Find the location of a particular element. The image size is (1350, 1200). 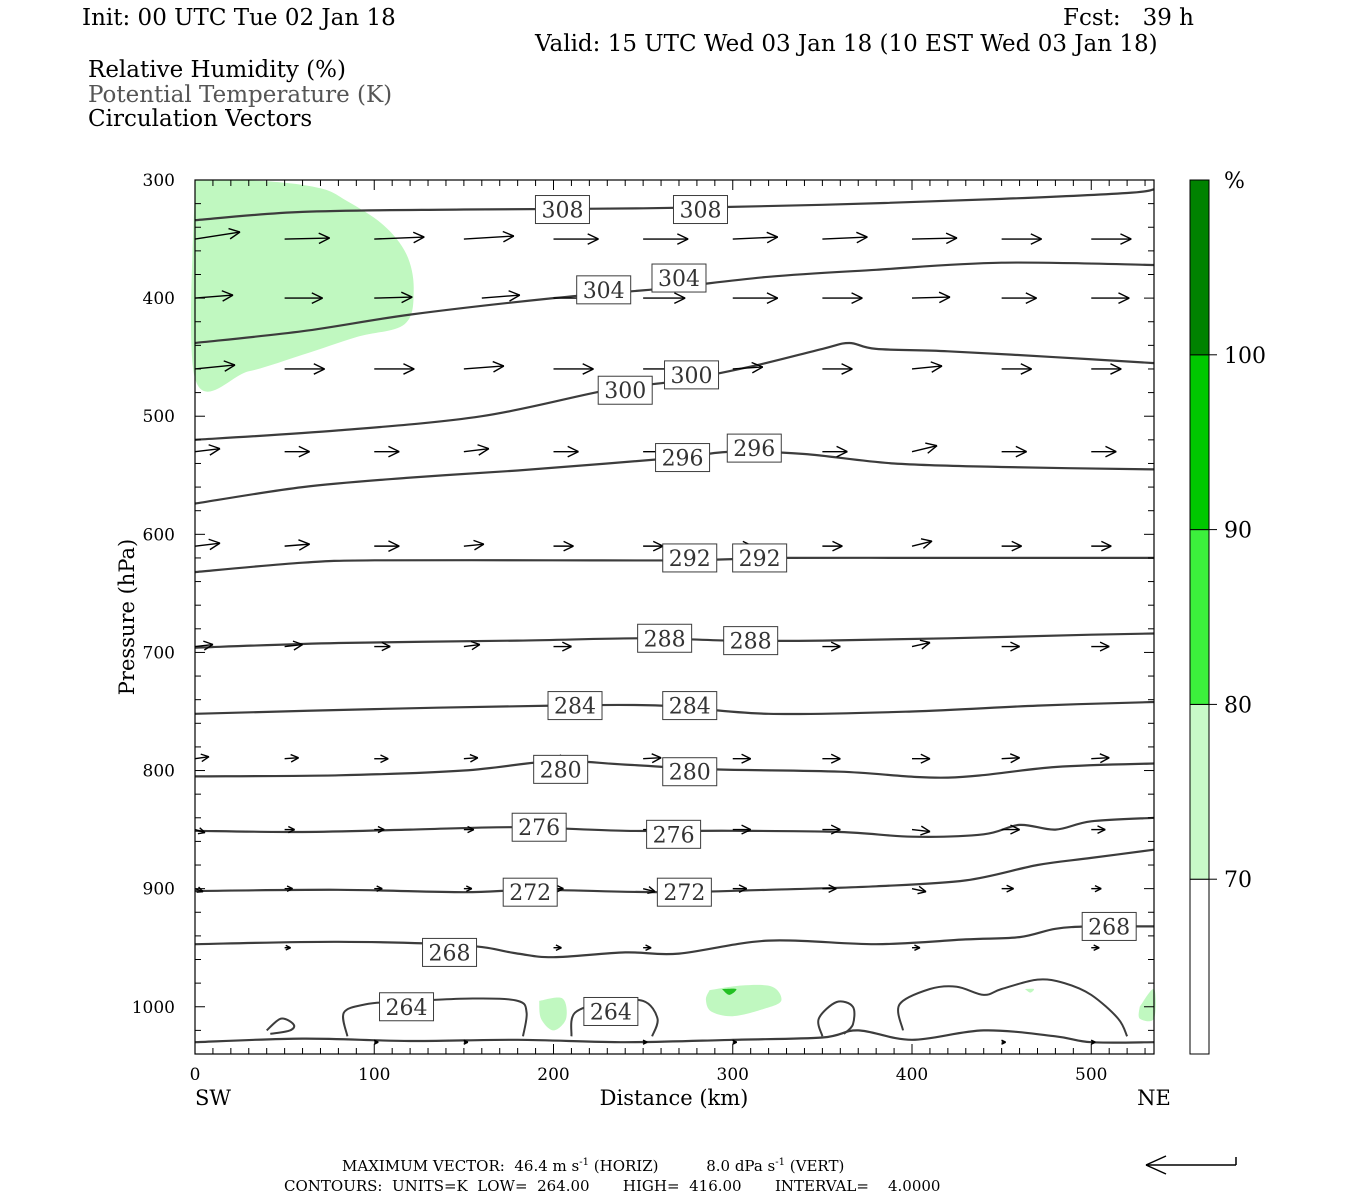

max-horiz-unit: (HORIZ) is located at coordinates (626, 1166).